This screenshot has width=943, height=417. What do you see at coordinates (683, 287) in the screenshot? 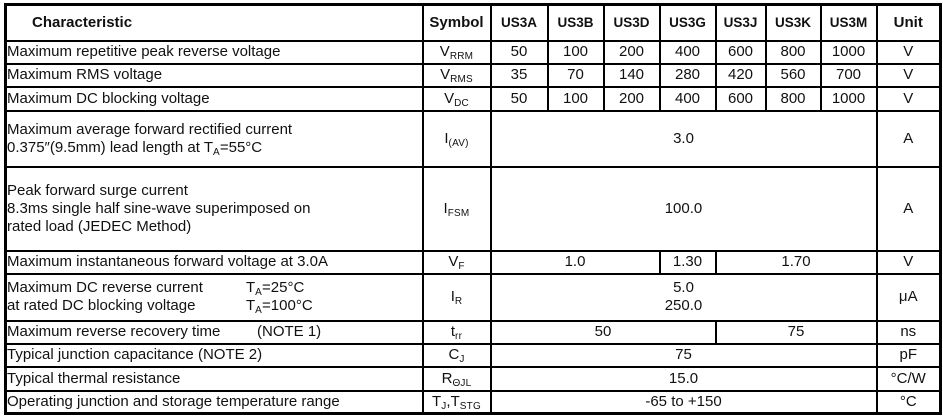
I see `ir-value-at-25c: 5.0` at bounding box center [683, 287].